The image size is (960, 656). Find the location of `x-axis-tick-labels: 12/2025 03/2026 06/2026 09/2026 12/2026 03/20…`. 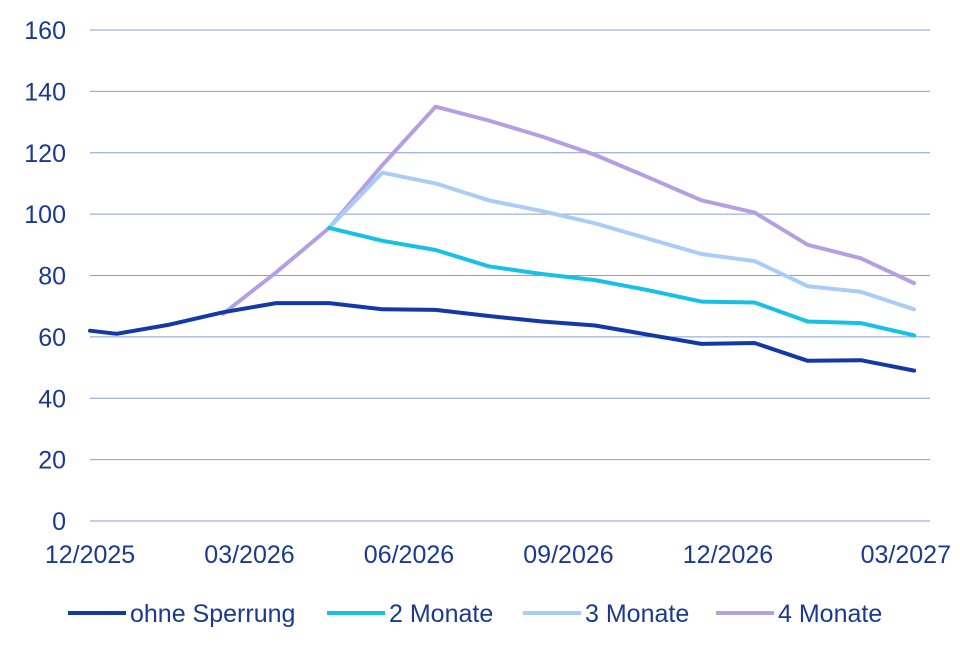

x-axis-tick-labels: 12/2025 03/2026 06/2026 09/2026 12/2026 03/20… is located at coordinates (498, 555).